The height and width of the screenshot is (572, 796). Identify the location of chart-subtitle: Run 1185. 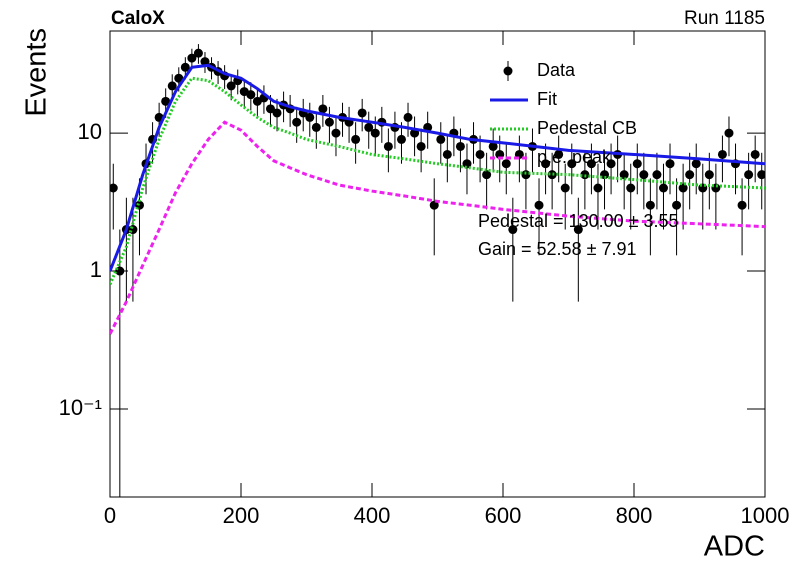
(724, 18).